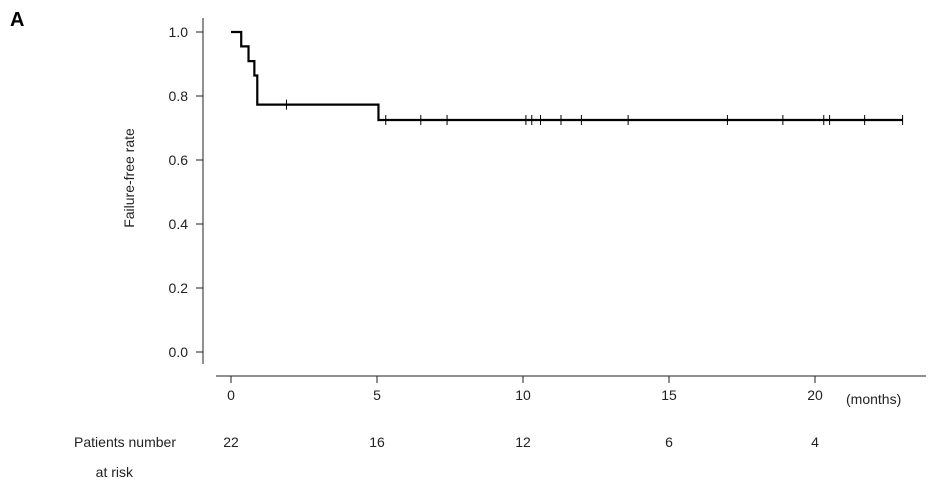 The width and height of the screenshot is (932, 486). What do you see at coordinates (523, 395) in the screenshot?
I see `x-tick-label: 10` at bounding box center [523, 395].